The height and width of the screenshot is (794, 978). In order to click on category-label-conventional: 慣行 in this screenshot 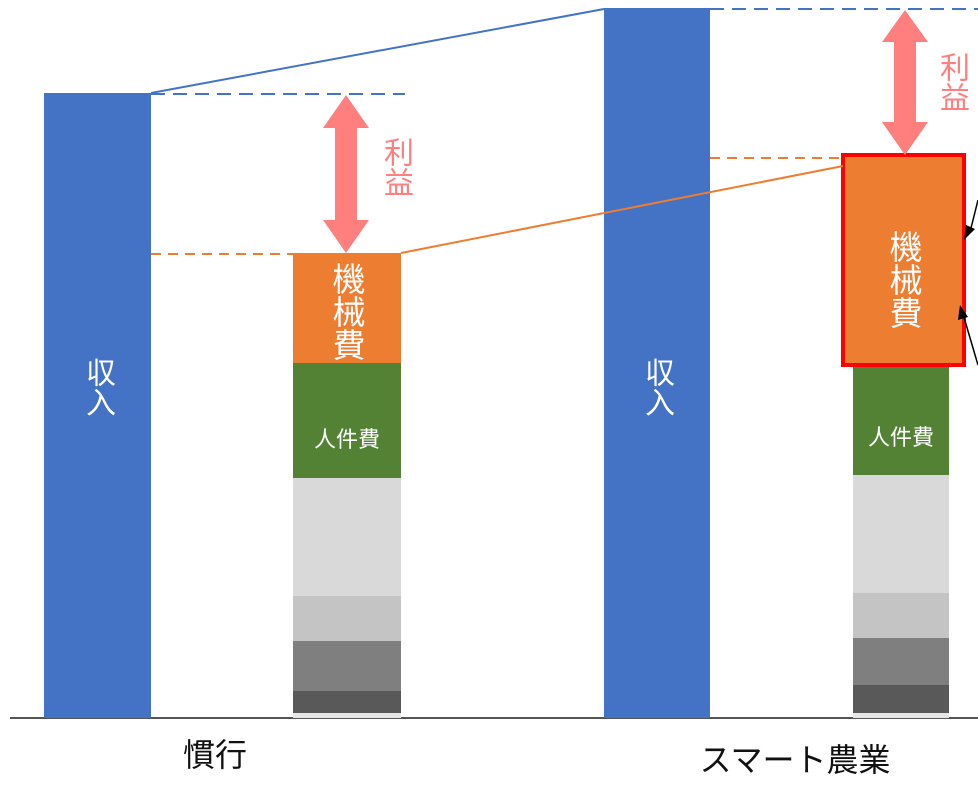, I will do `click(214, 755)`.